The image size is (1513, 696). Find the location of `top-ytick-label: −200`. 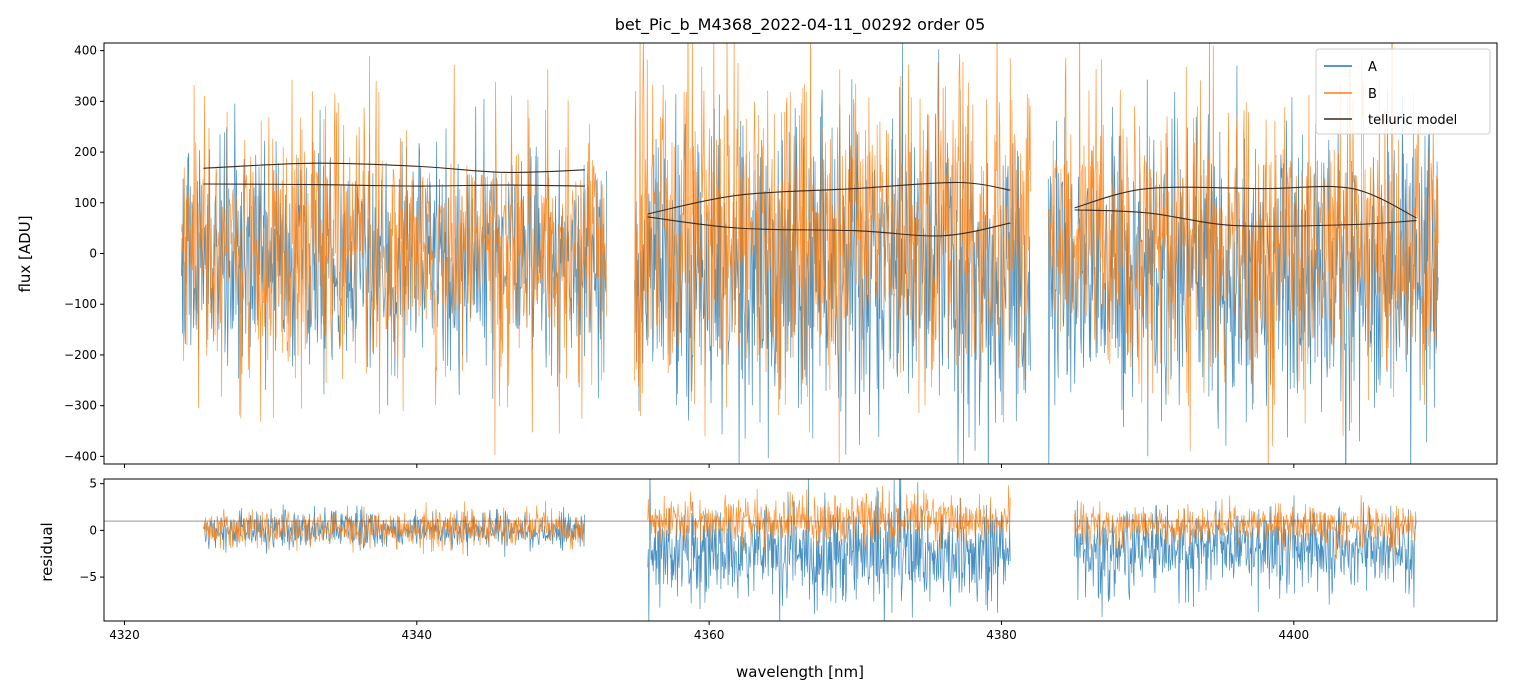

top-ytick-label: −200 is located at coordinates (80, 355).